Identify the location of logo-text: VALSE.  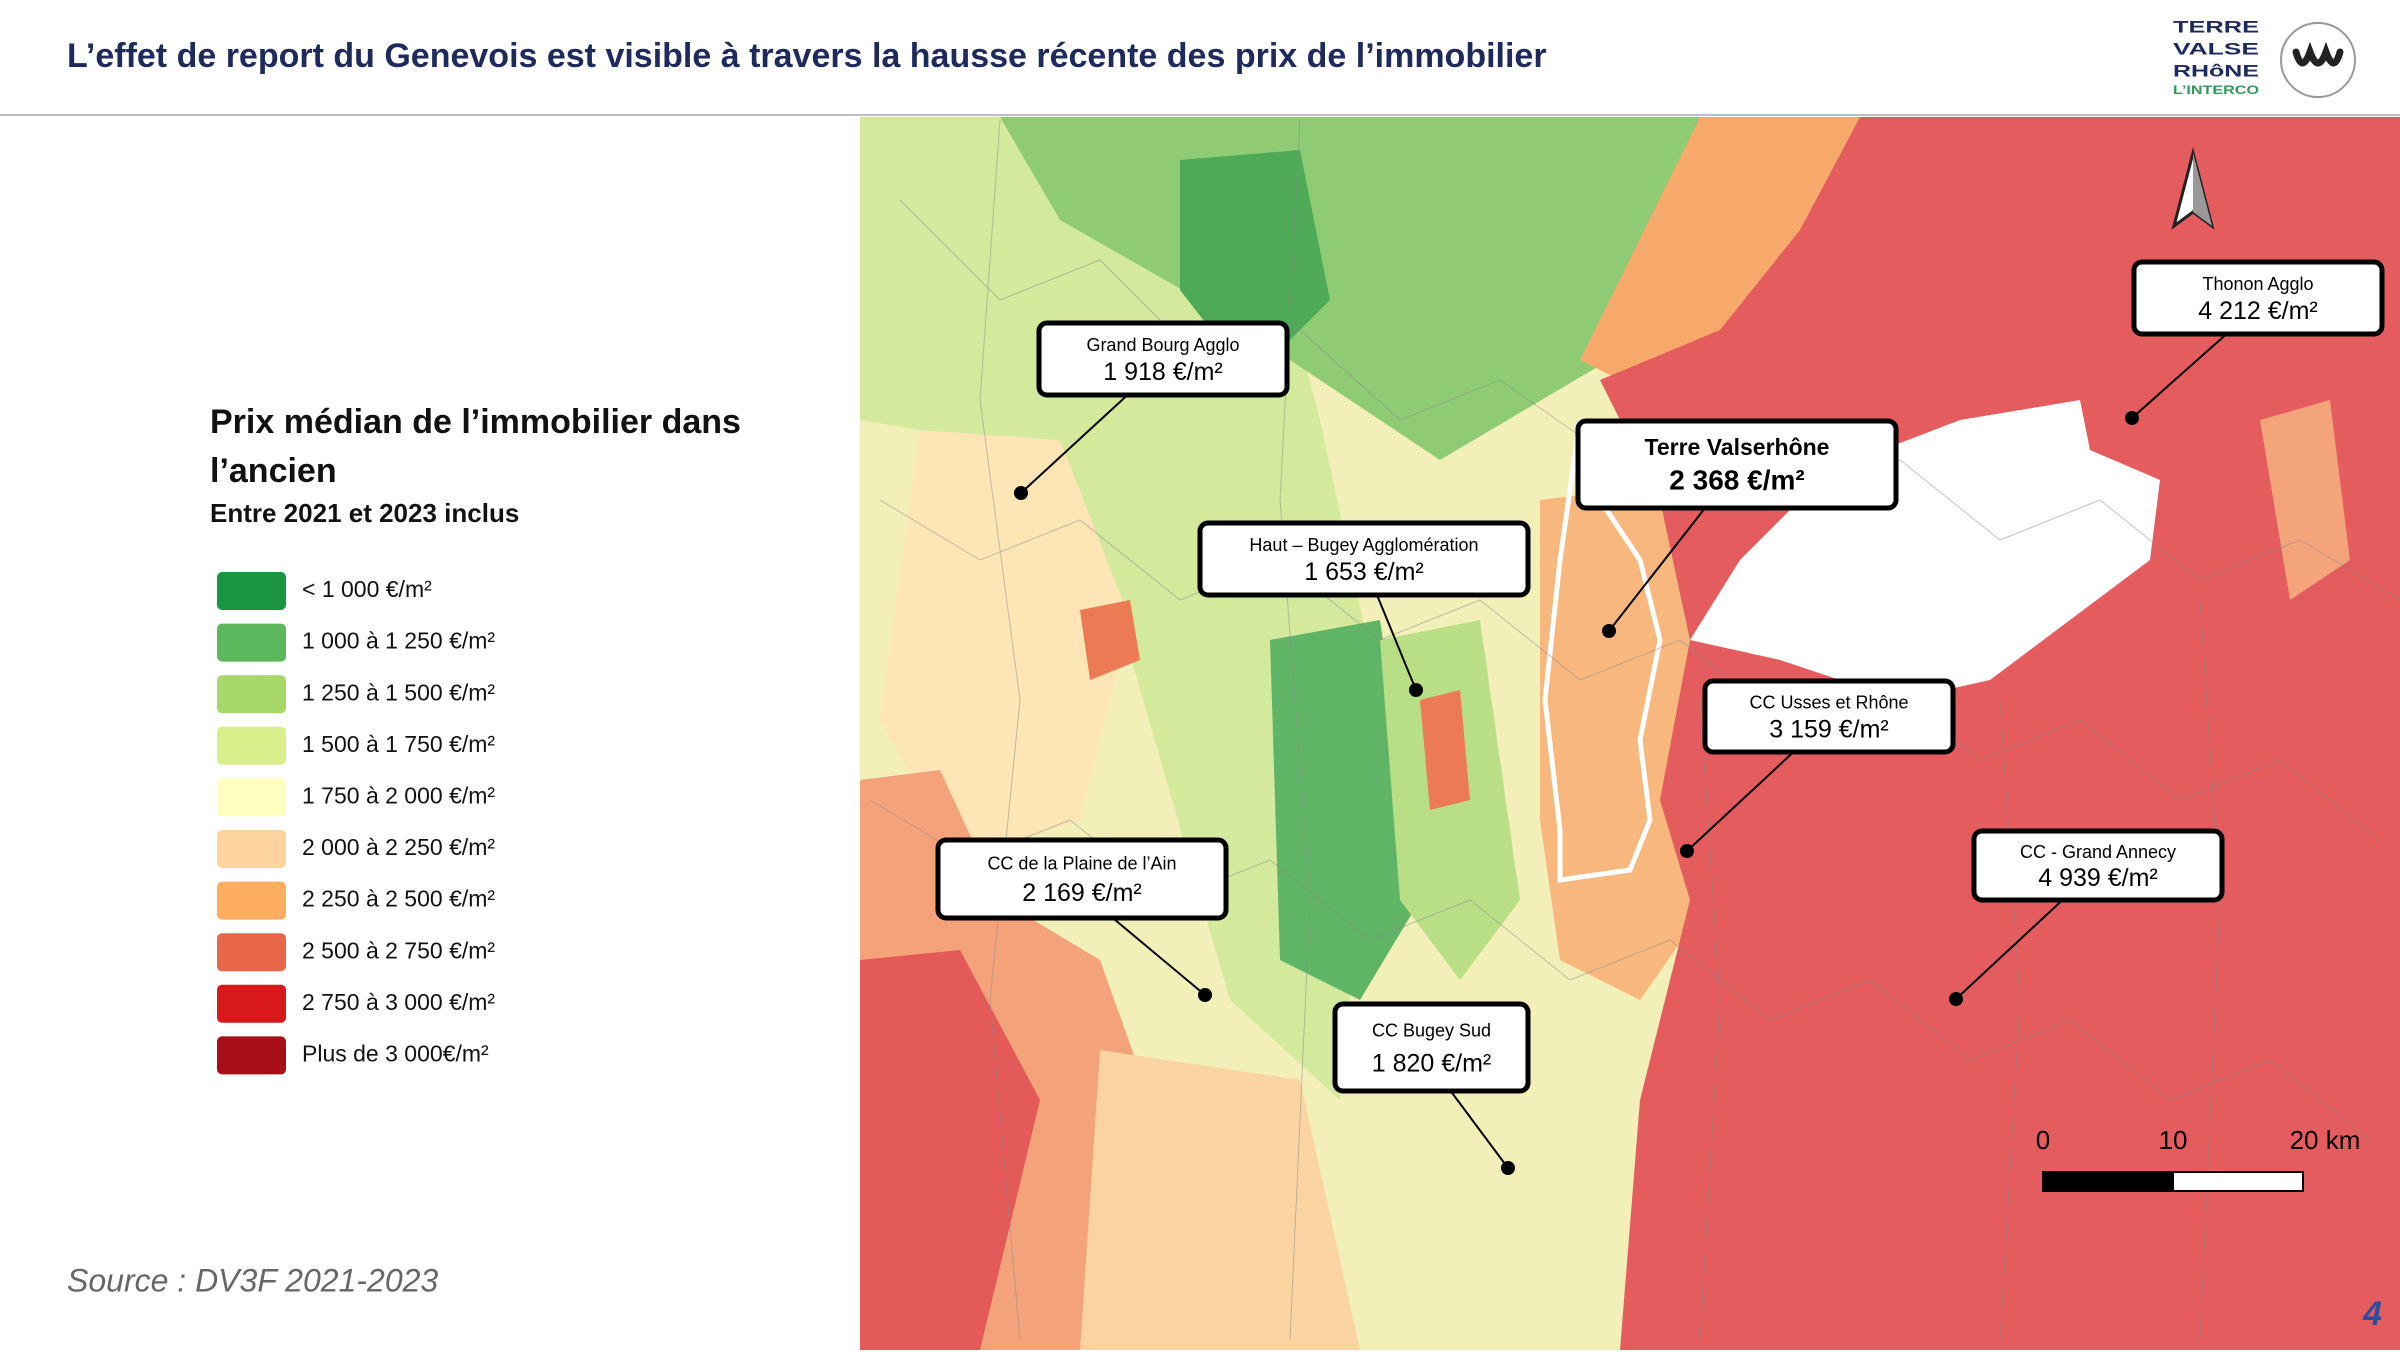
(2216, 48).